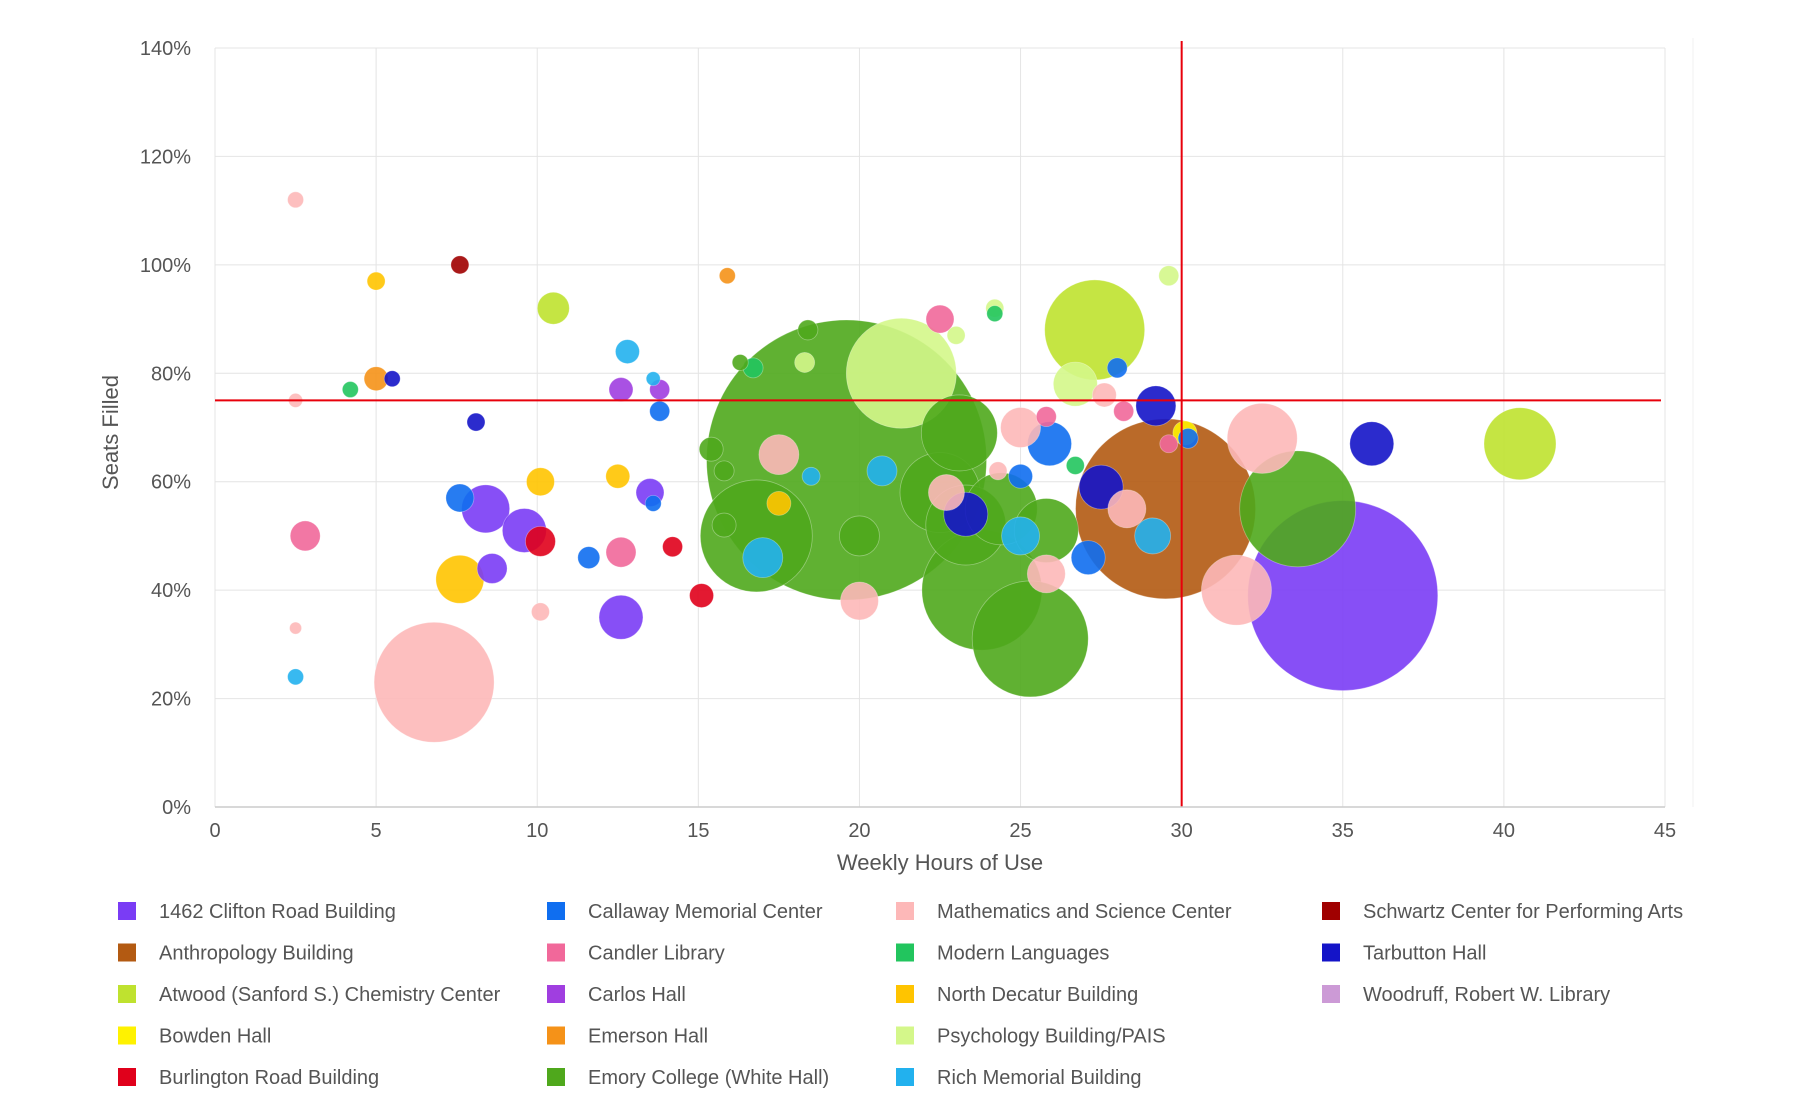 The width and height of the screenshot is (1800, 1112). I want to click on x-tick-label: 0, so click(214, 831).